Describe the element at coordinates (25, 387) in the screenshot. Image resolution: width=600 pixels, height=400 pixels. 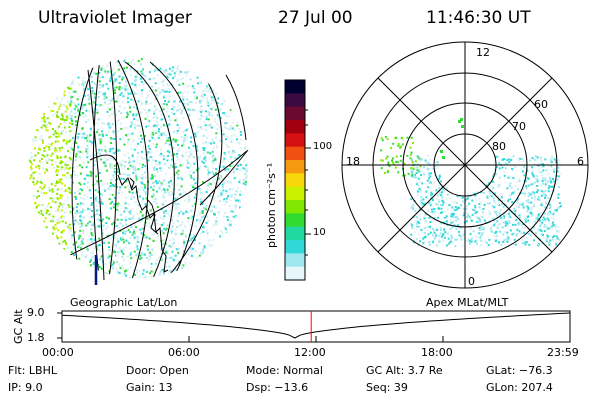
I see `info-ip: IP: 9.0` at that location.